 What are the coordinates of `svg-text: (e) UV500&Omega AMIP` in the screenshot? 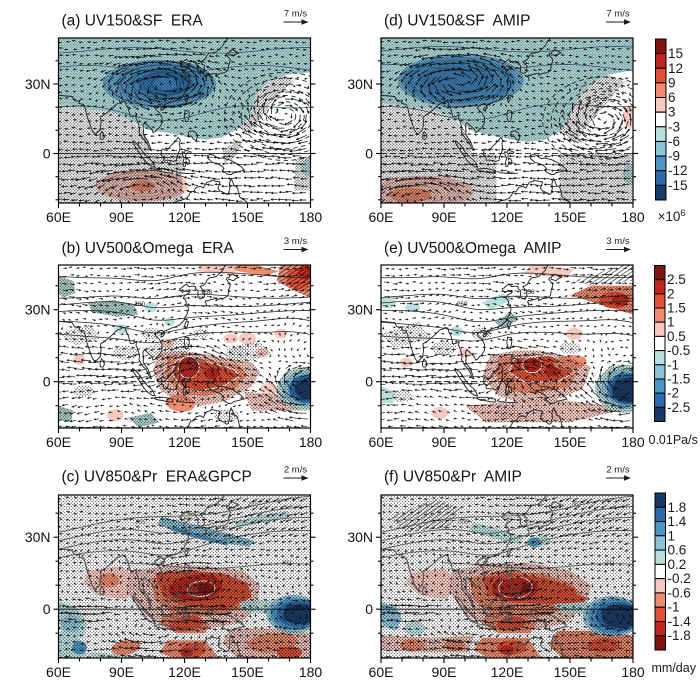 It's located at (472, 248).